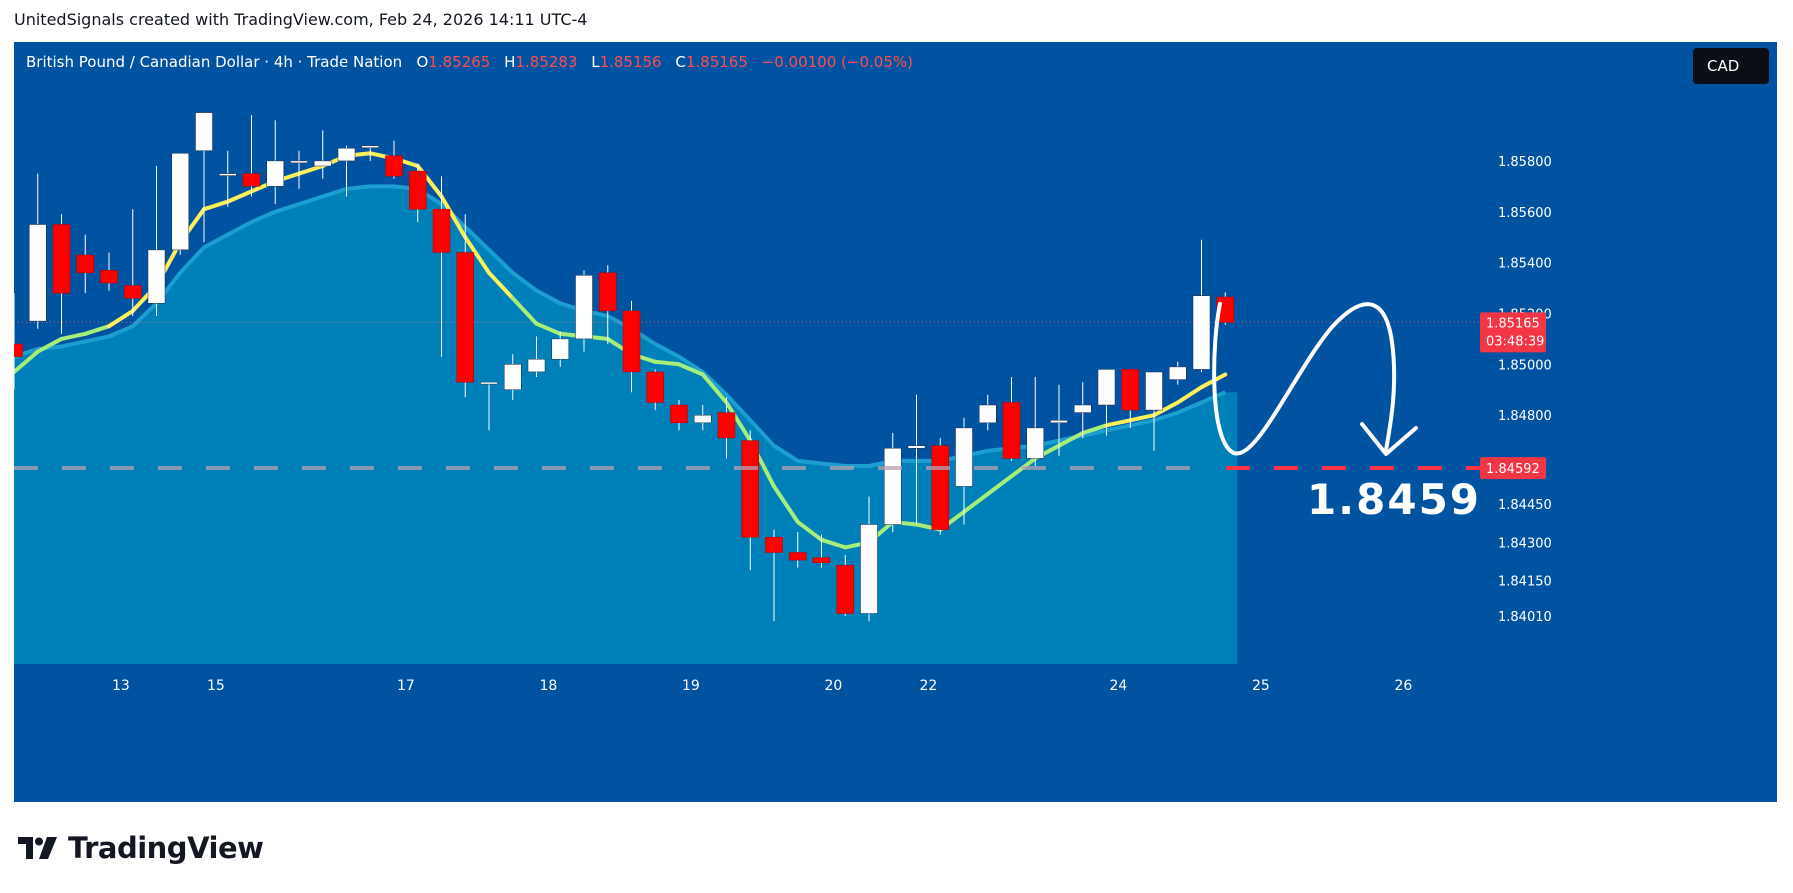  Describe the element at coordinates (1525, 543) in the screenshot. I see `y-tick-label: 1.84300` at that location.